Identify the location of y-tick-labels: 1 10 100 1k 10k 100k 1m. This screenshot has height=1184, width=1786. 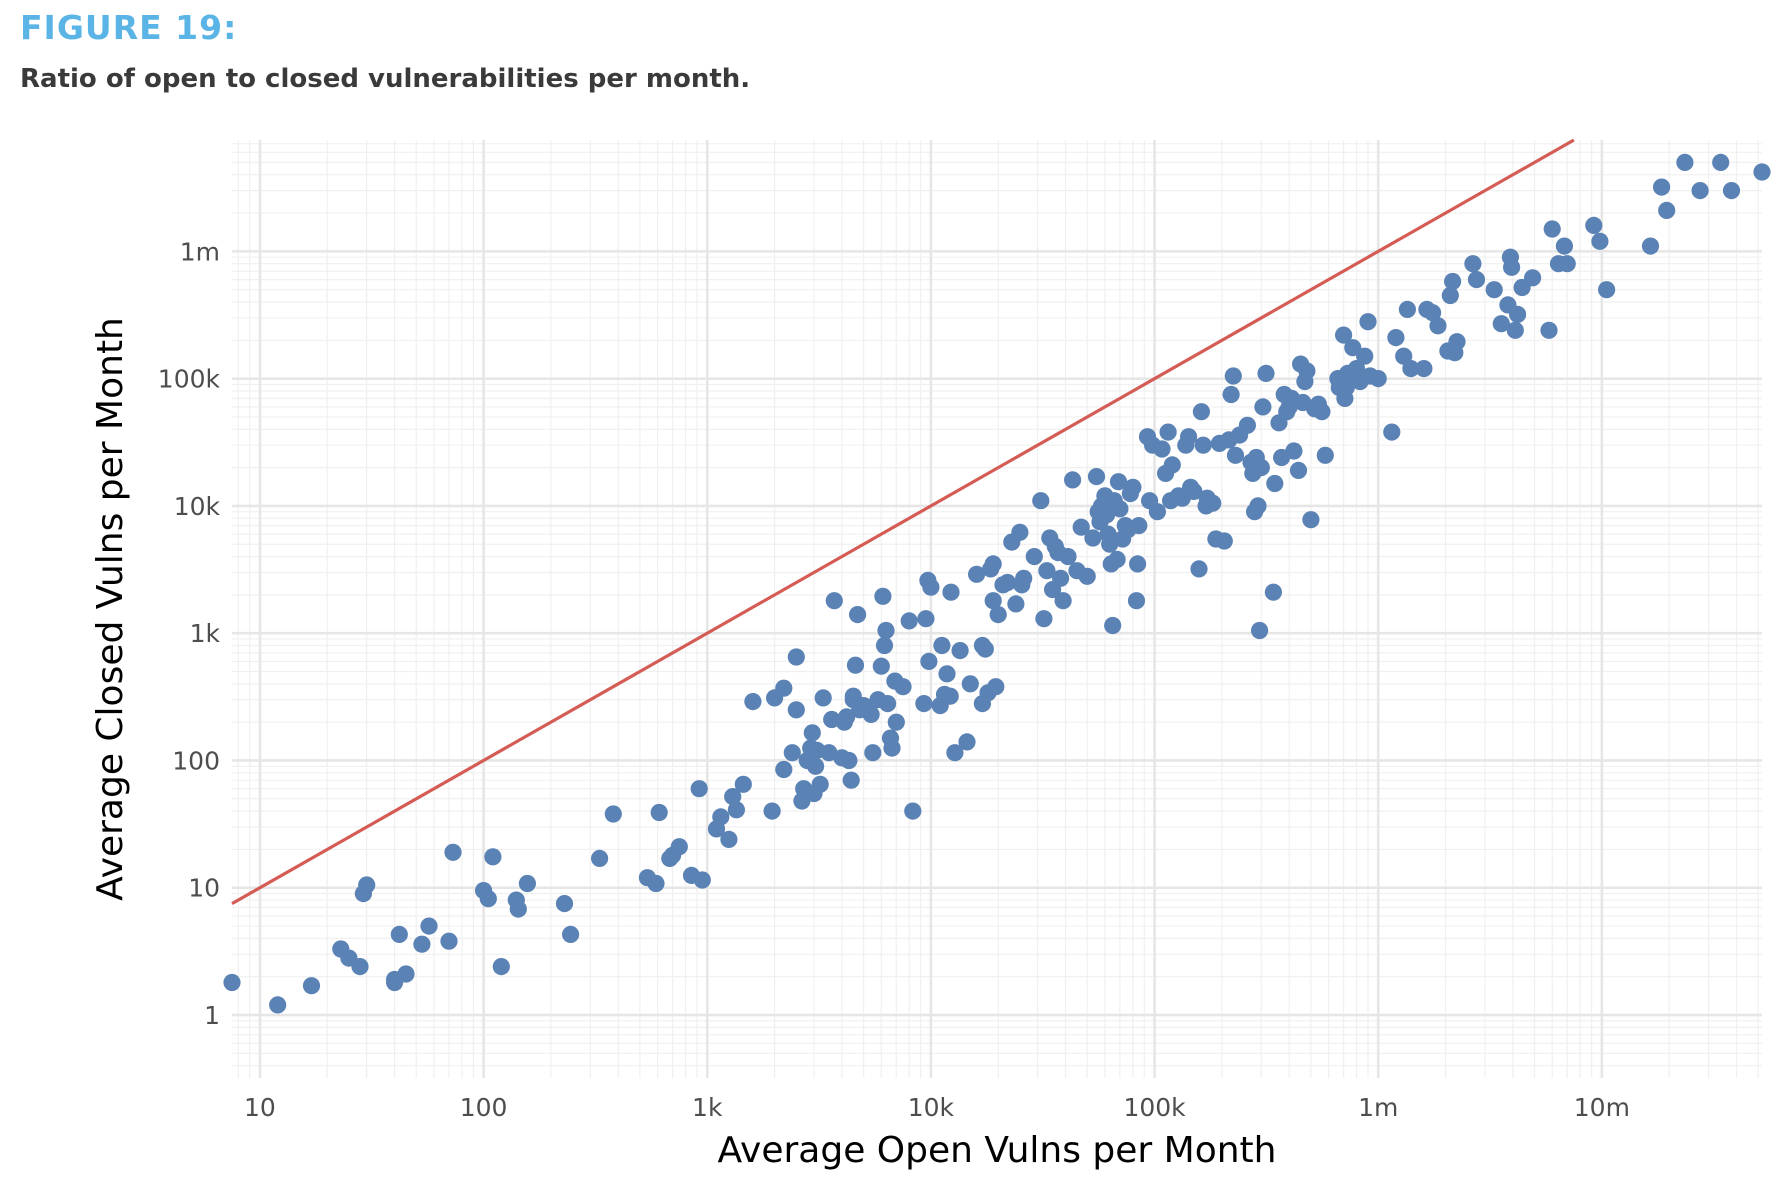
(189, 633).